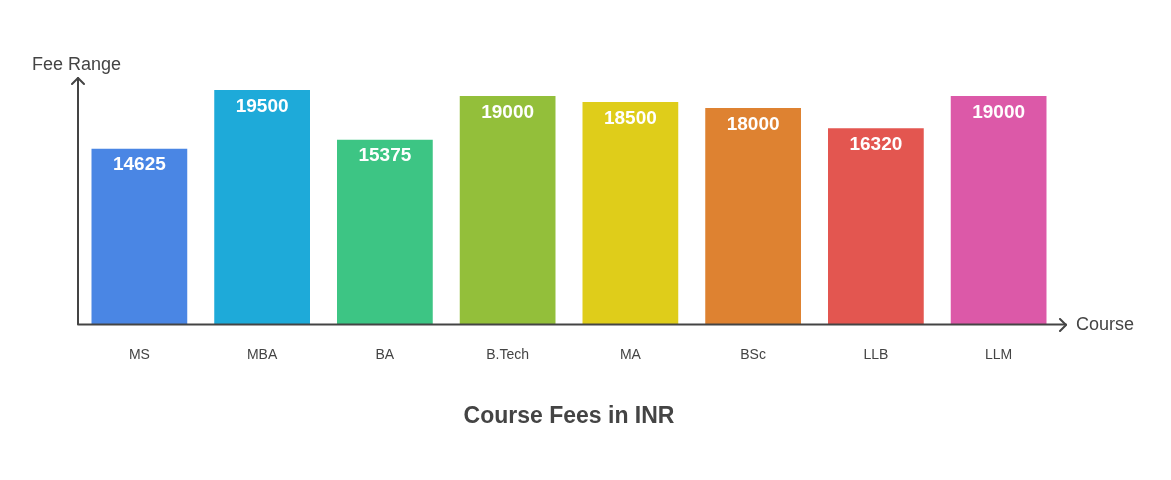  What do you see at coordinates (876, 353) in the screenshot?
I see `x-tick-label: LLB` at bounding box center [876, 353].